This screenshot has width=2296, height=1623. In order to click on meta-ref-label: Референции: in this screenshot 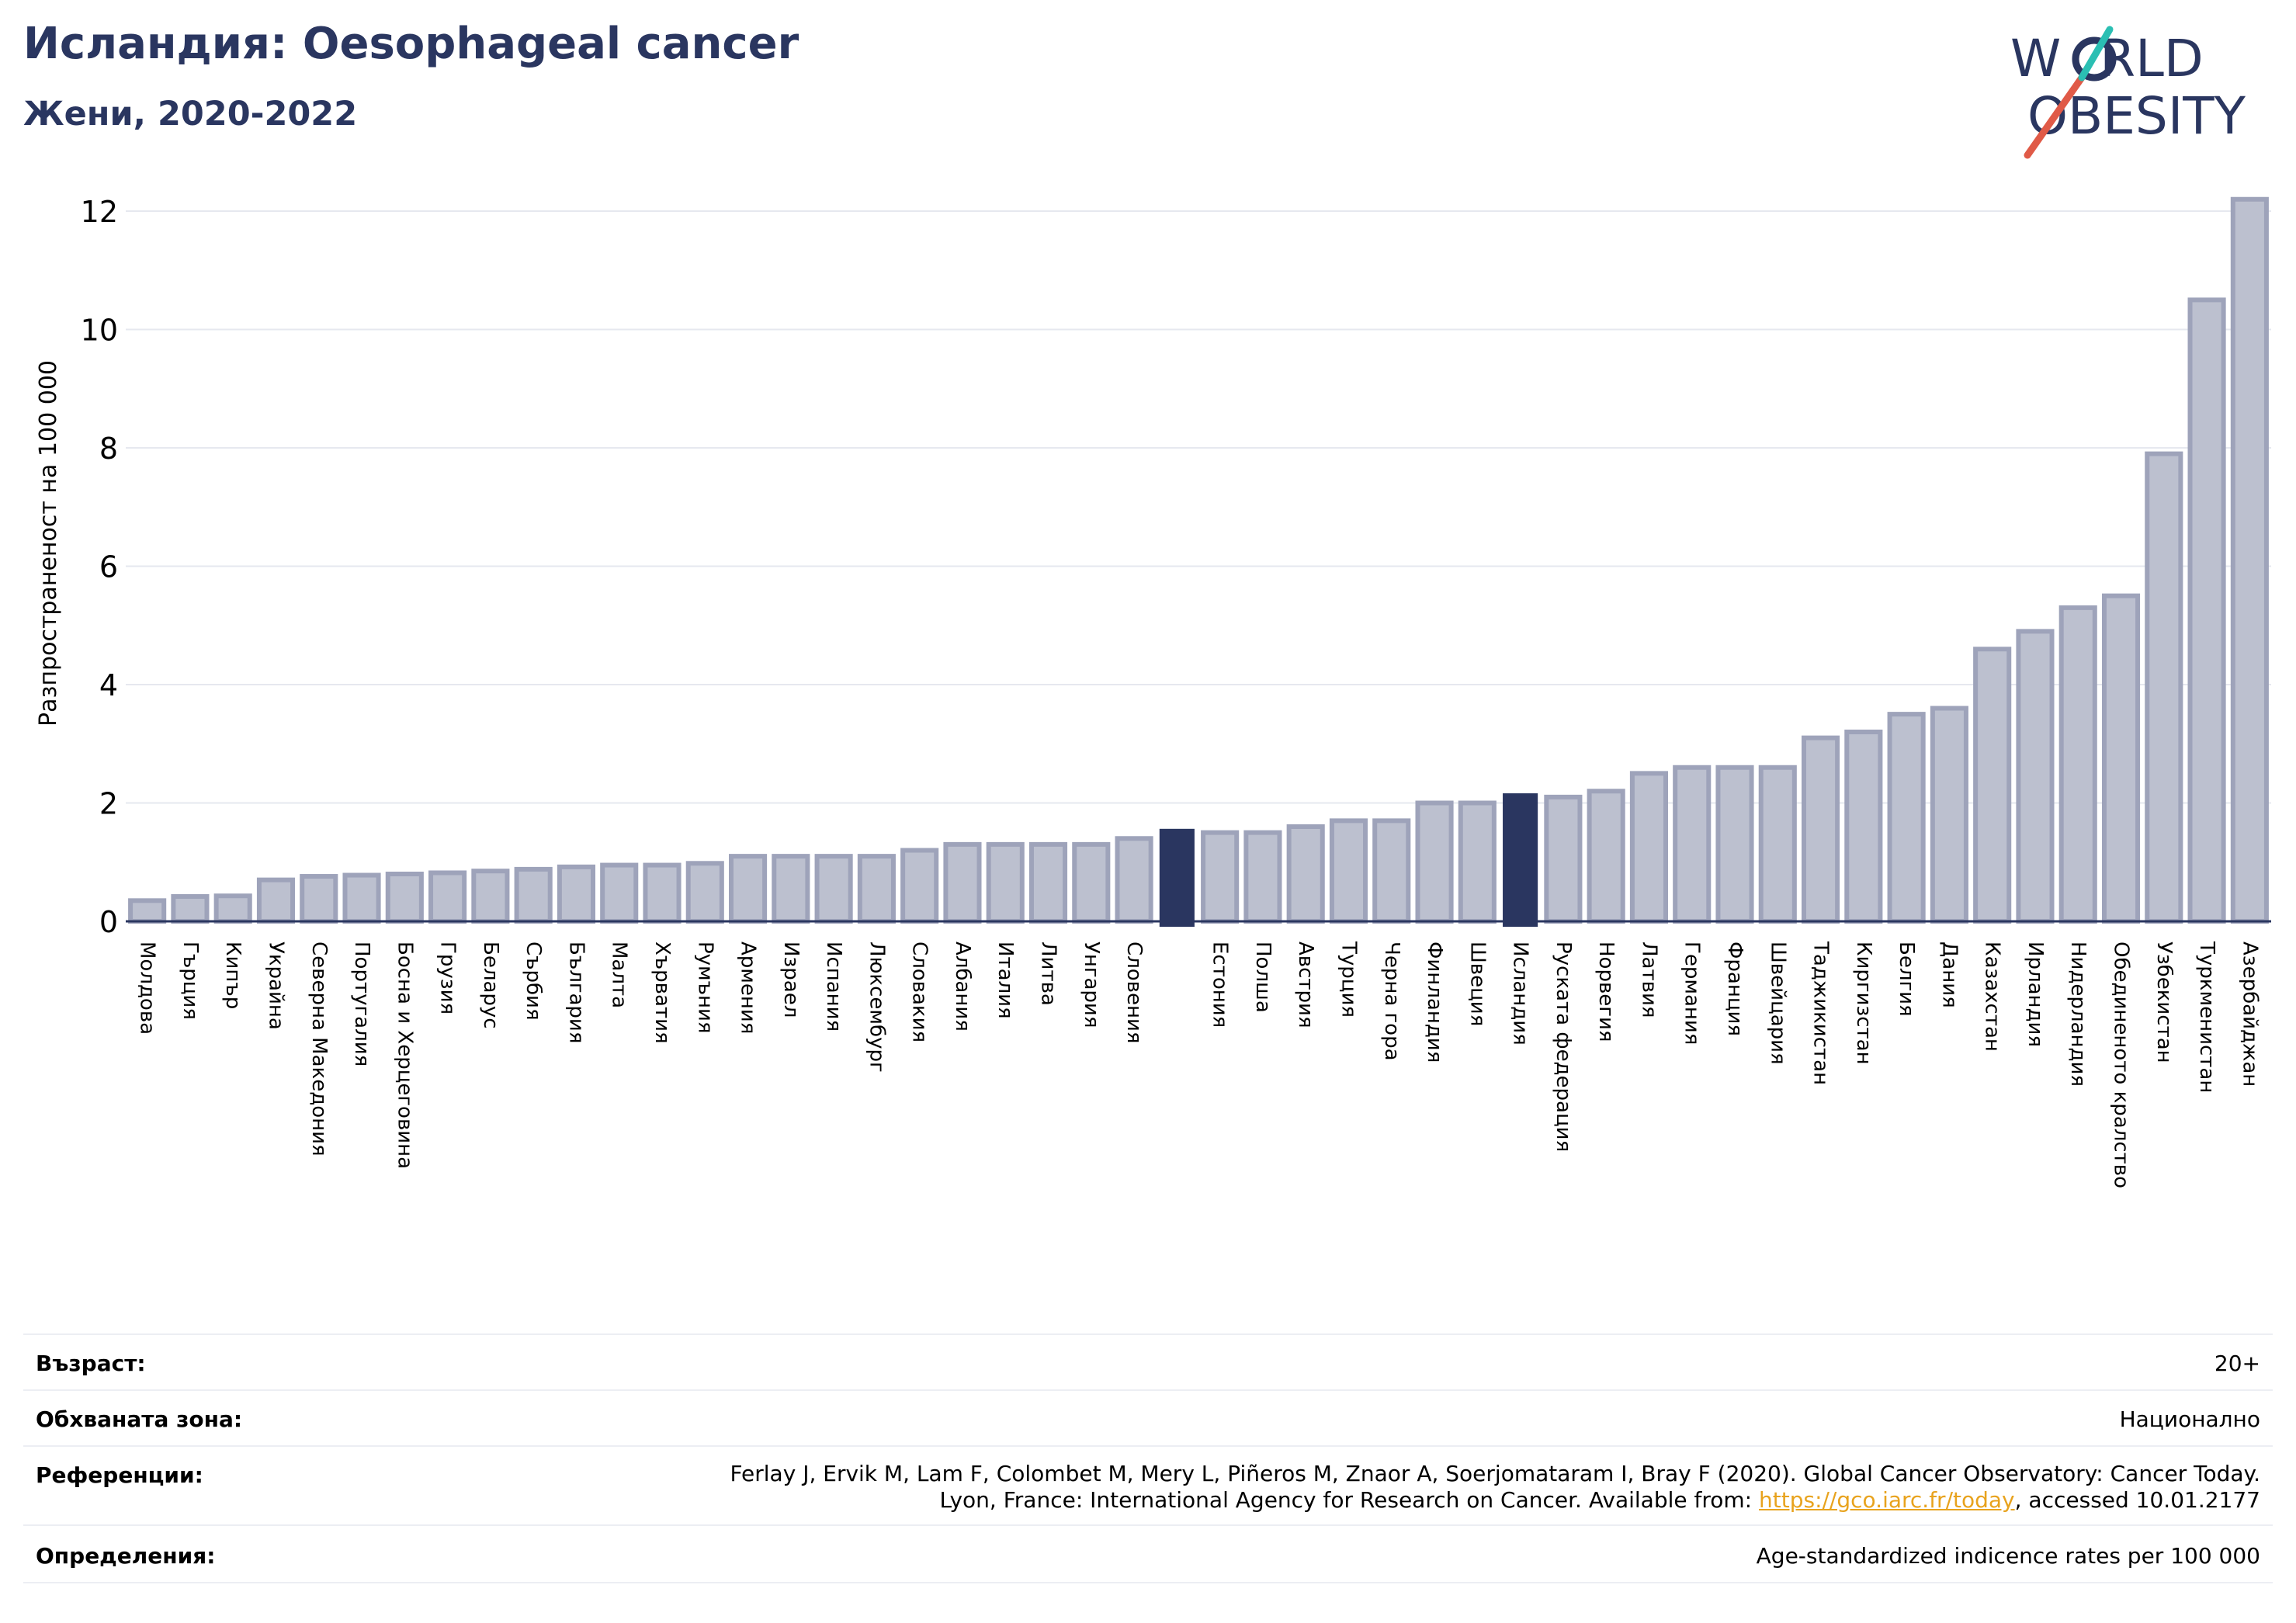, I will do `click(119, 1475)`.